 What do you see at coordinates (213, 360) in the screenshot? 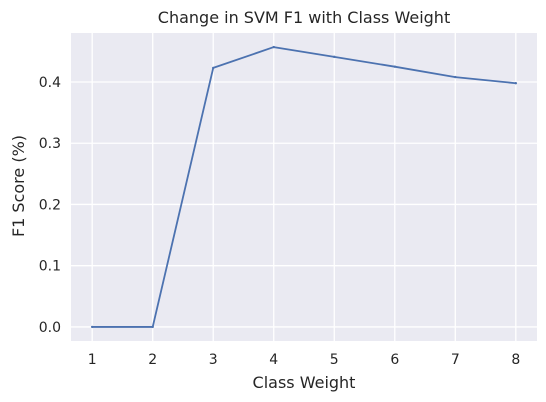
I see `x-tick-label: 3` at bounding box center [213, 360].